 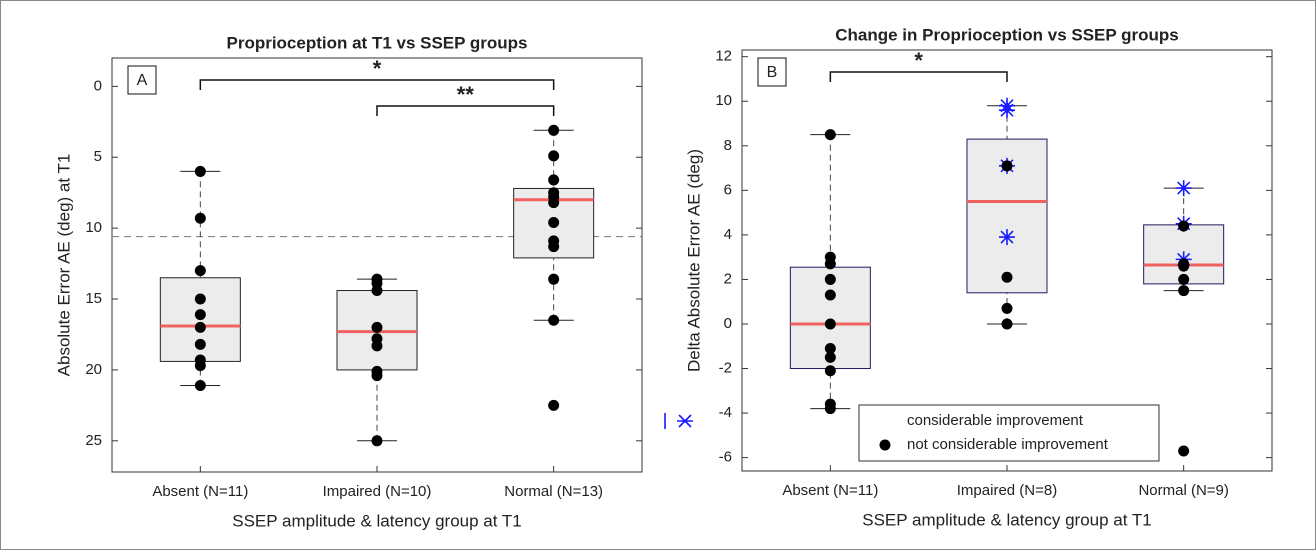 I want to click on y-tick-label: 20, so click(x=93, y=369).